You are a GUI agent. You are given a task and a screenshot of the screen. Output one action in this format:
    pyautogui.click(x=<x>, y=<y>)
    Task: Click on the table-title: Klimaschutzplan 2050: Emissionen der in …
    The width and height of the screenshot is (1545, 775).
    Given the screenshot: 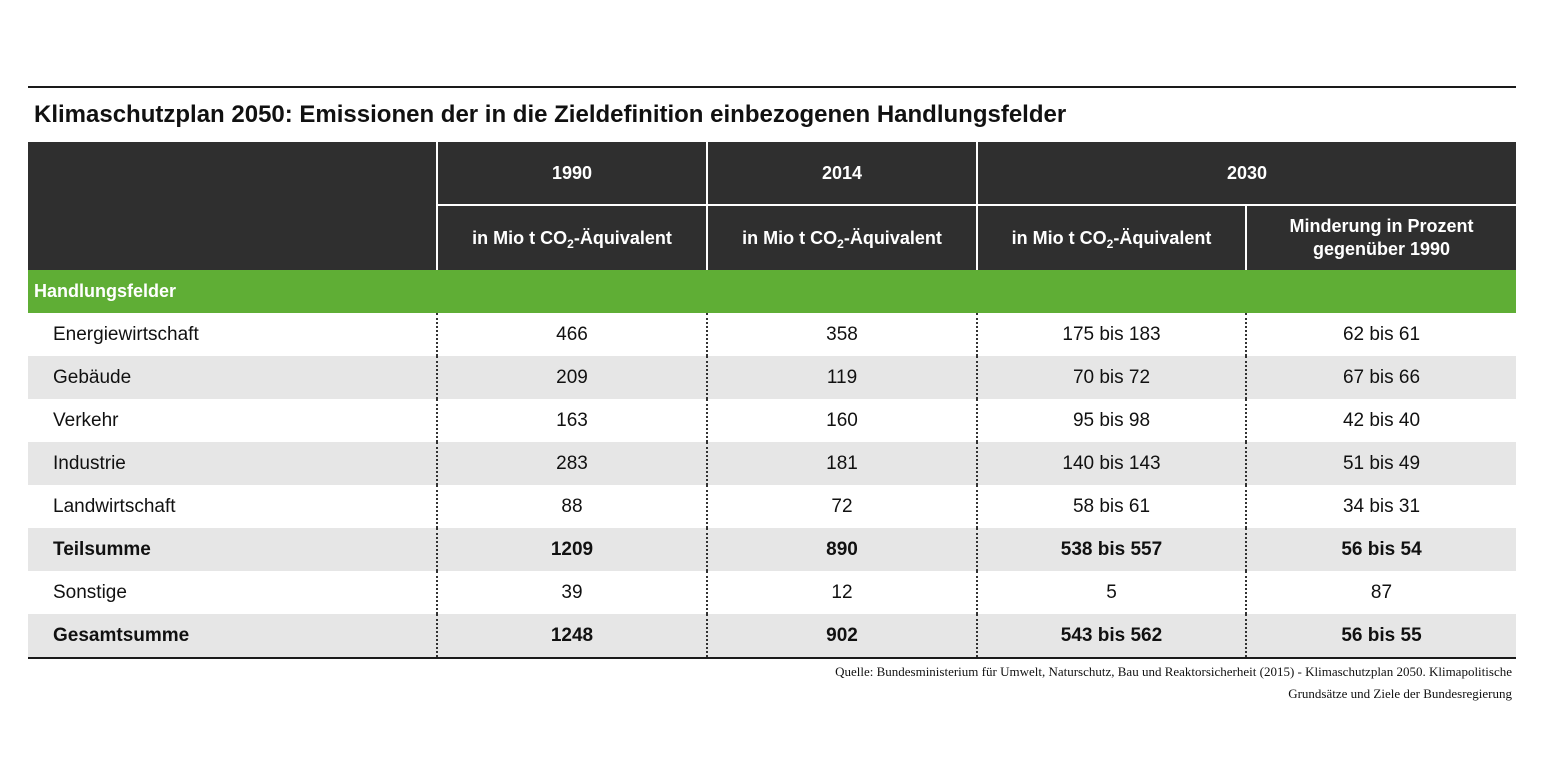 What is the action you would take?
    pyautogui.click(x=550, y=114)
    